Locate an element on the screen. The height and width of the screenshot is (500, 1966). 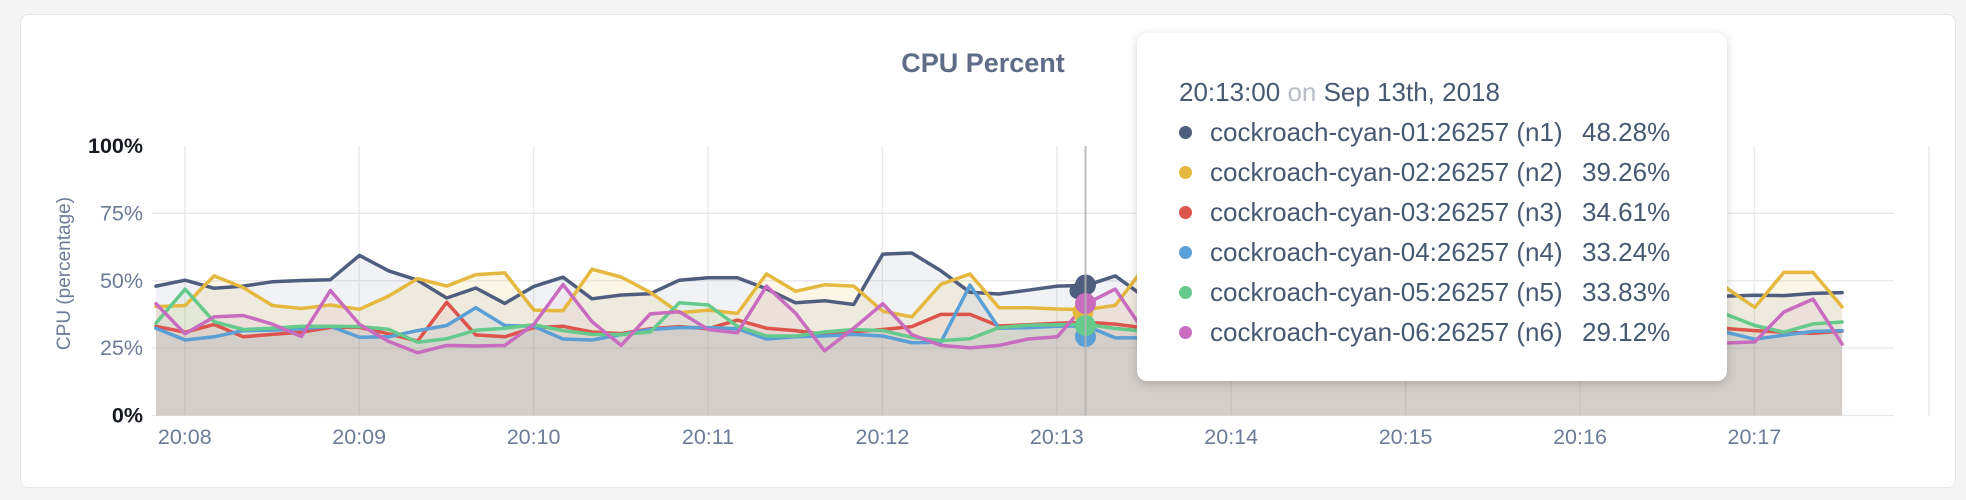
svg-text: 20:16 is located at coordinates (1580, 437).